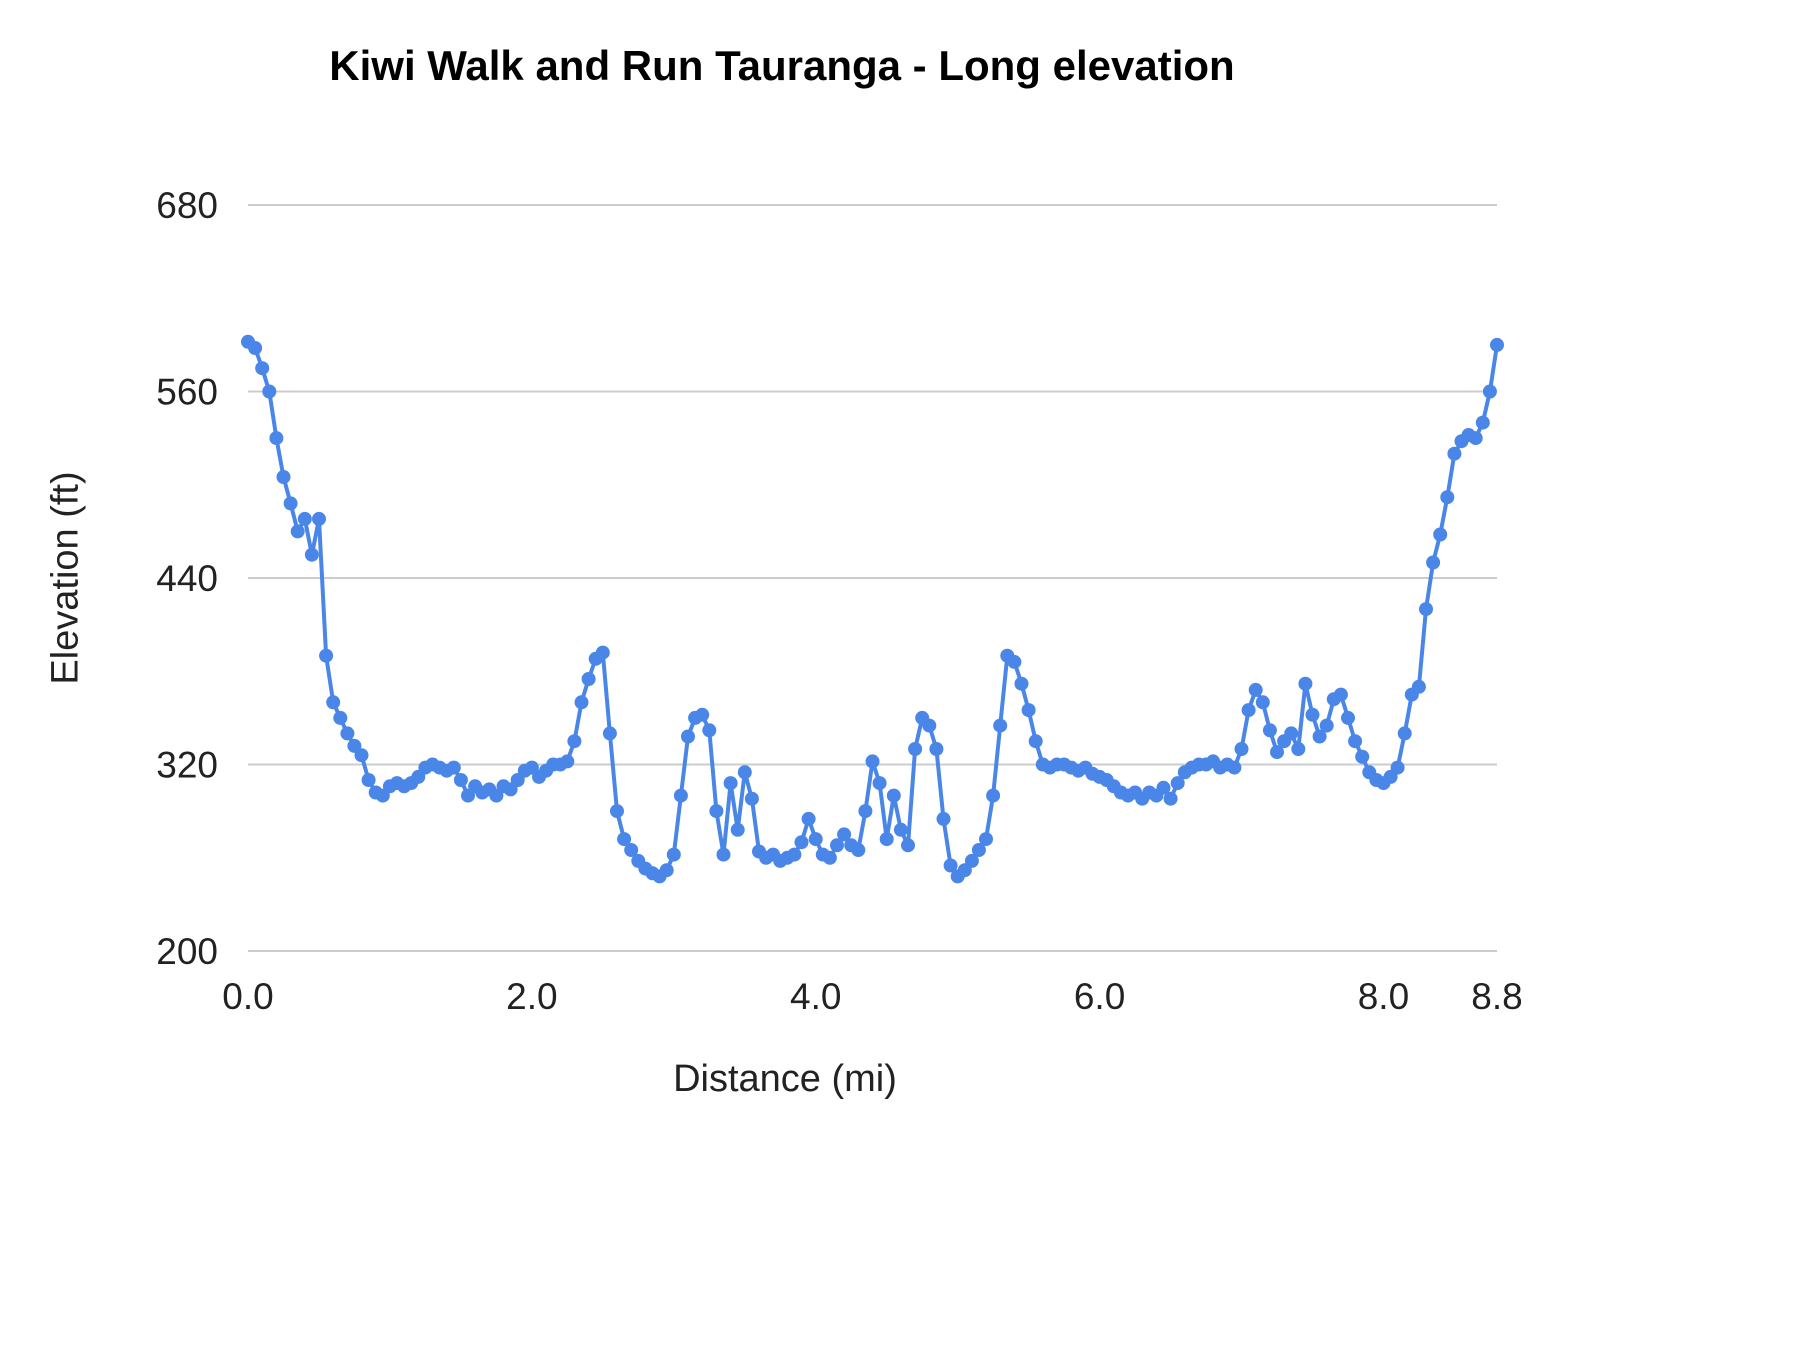 This screenshot has height=1350, width=1800. Describe the element at coordinates (815, 996) in the screenshot. I see `x-tick-label: 4.0` at that location.